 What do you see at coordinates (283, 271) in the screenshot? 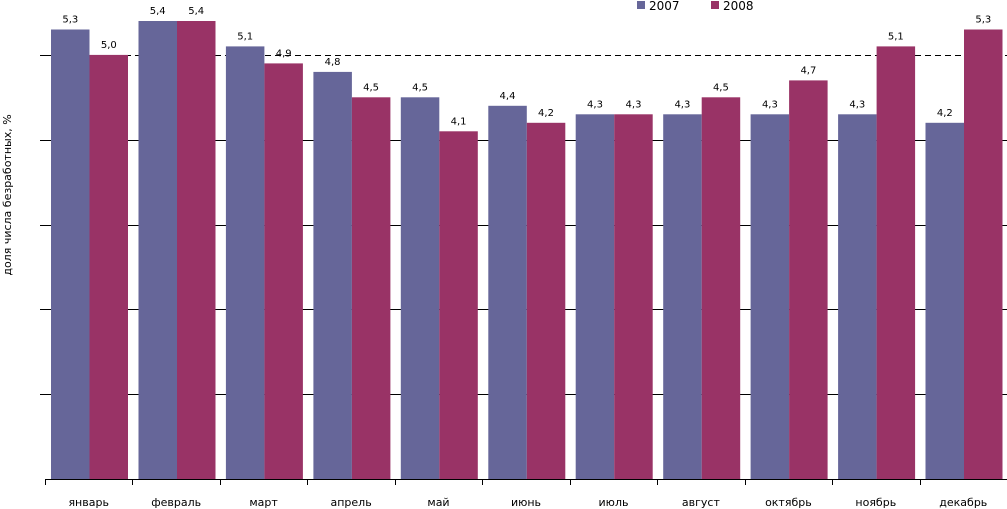
I see `bar-2008-март` at bounding box center [283, 271].